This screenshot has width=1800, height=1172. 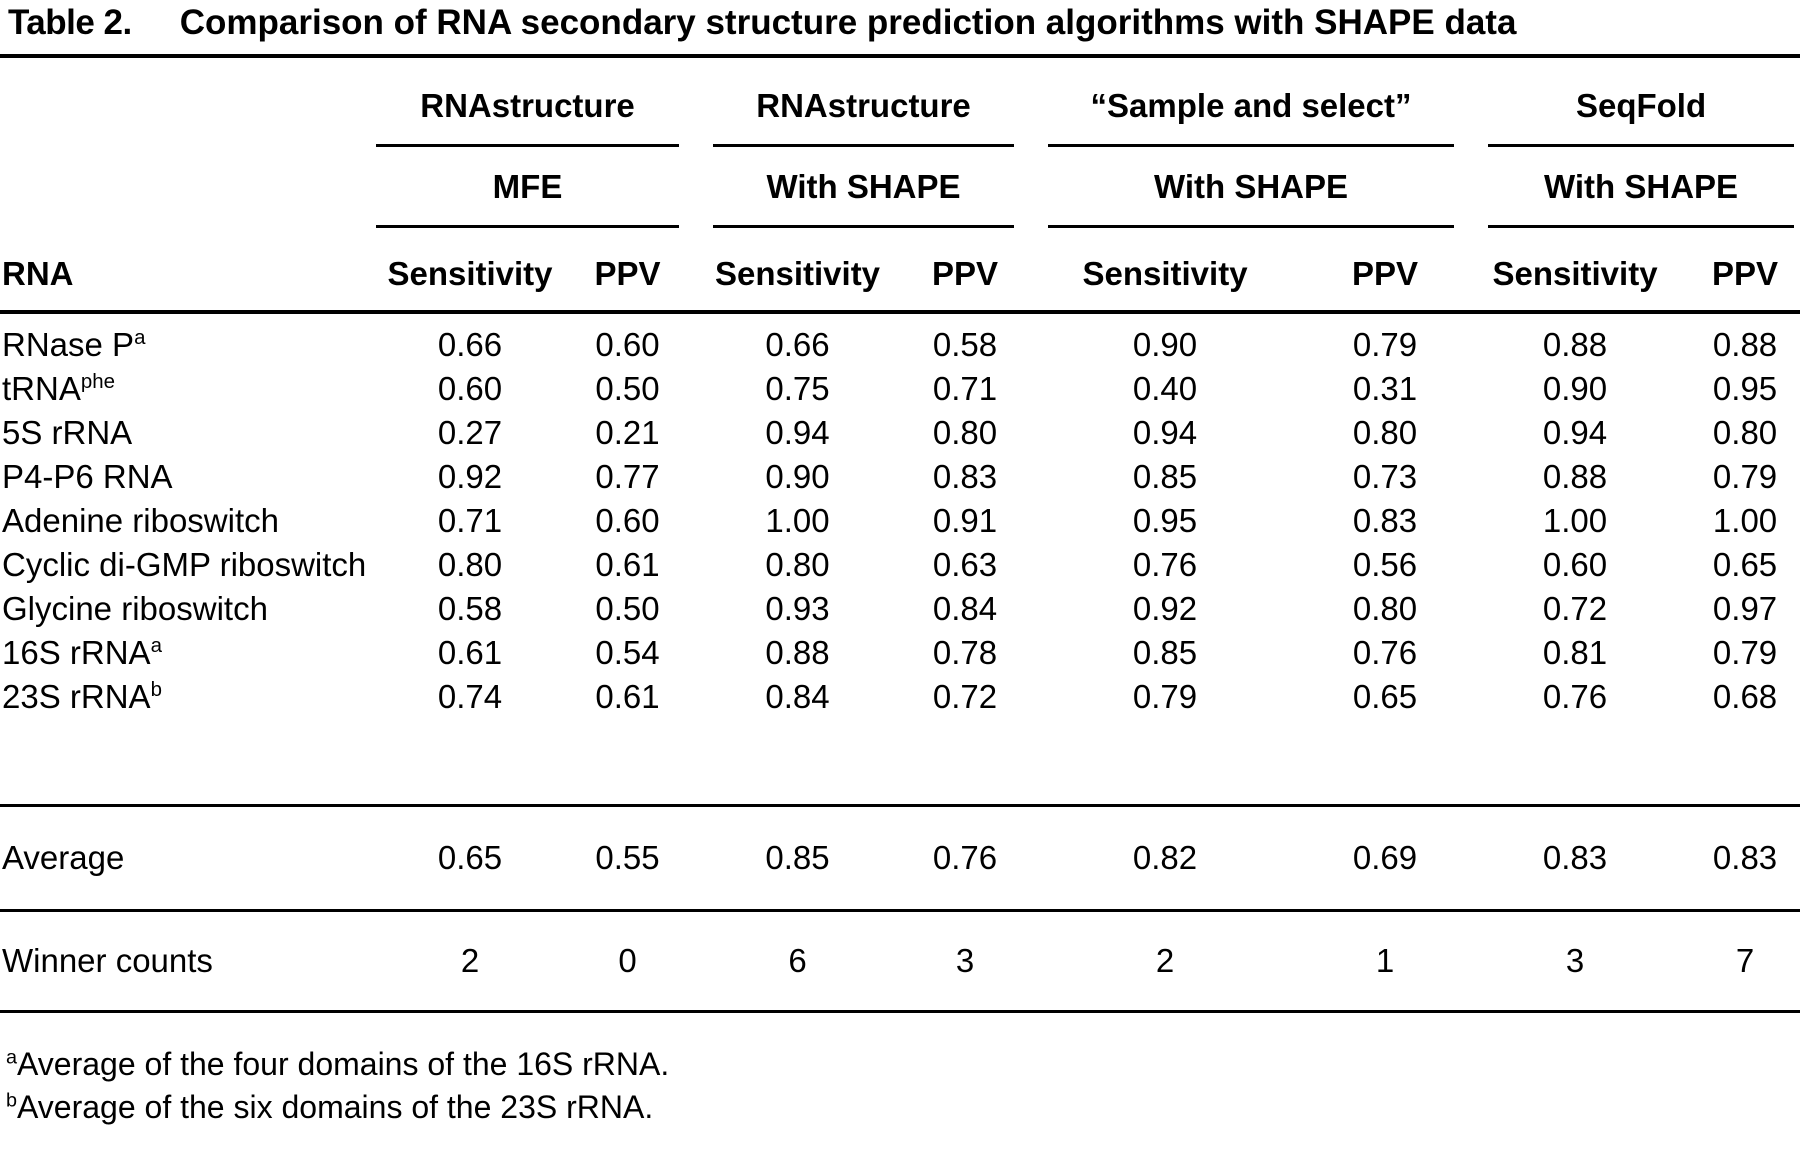 What do you see at coordinates (965, 564) in the screenshot?
I see `value-cell: 0.63` at bounding box center [965, 564].